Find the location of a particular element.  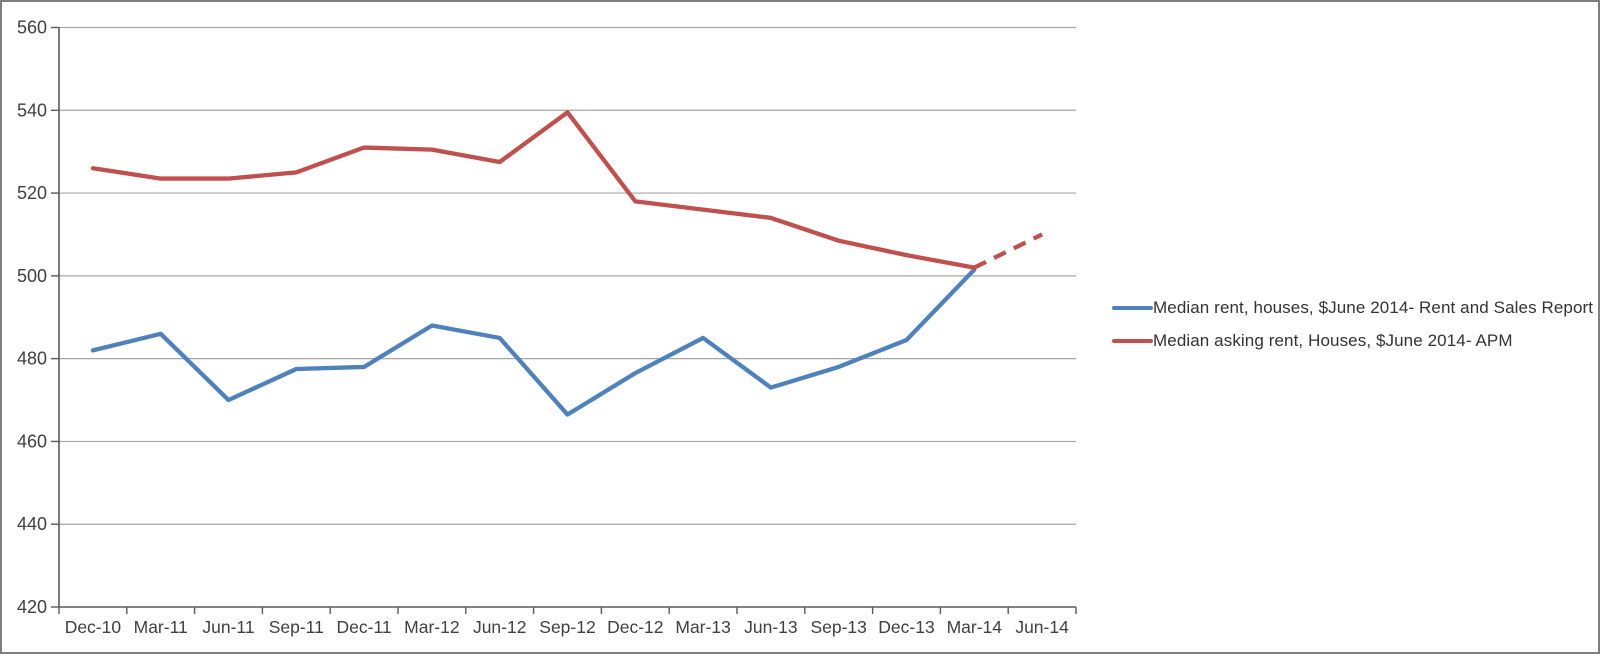

y-tick-label: 460 is located at coordinates (32, 441).